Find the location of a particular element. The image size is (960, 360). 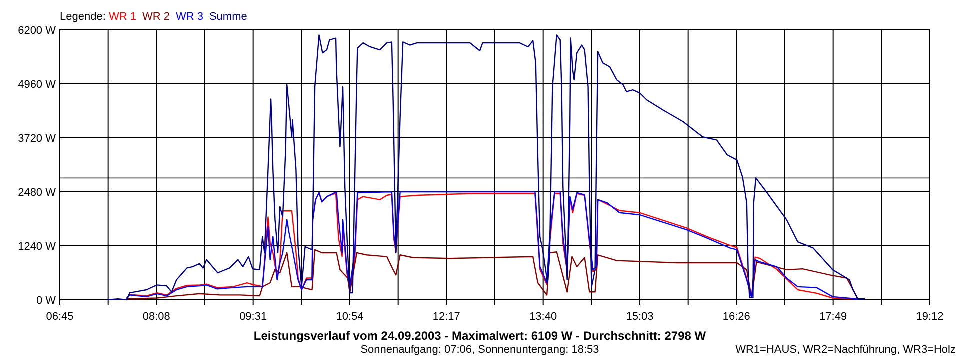

x-tick-label: 15:03 is located at coordinates (640, 317).